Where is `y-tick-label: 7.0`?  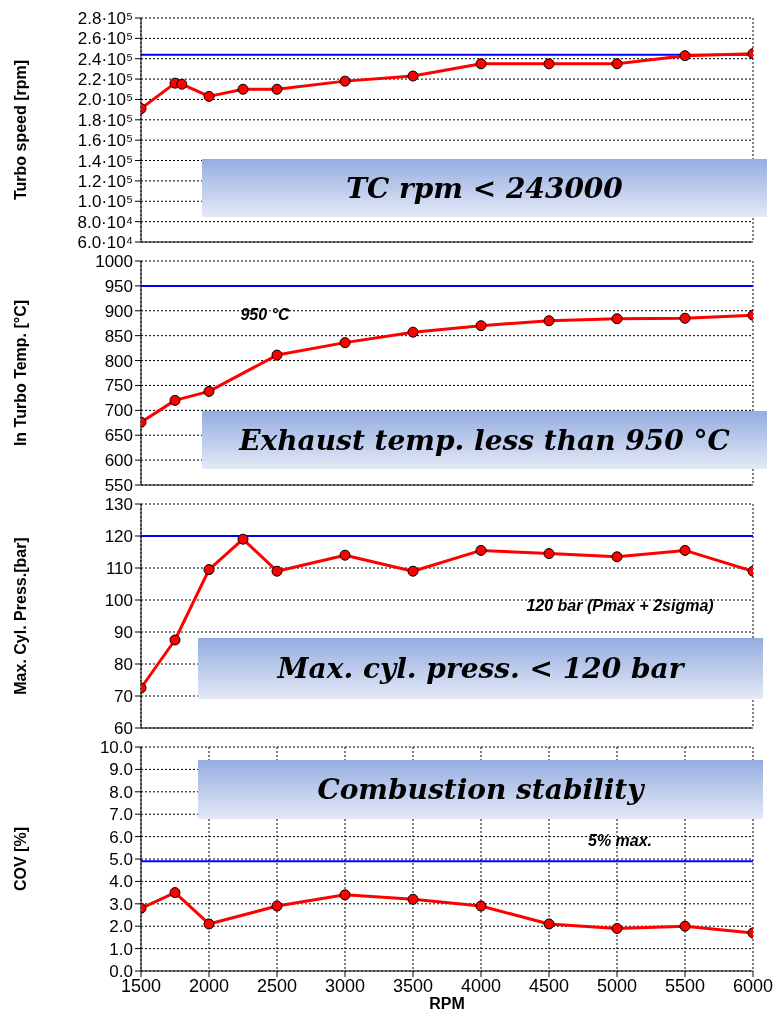
y-tick-label: 7.0 is located at coordinates (121, 815).